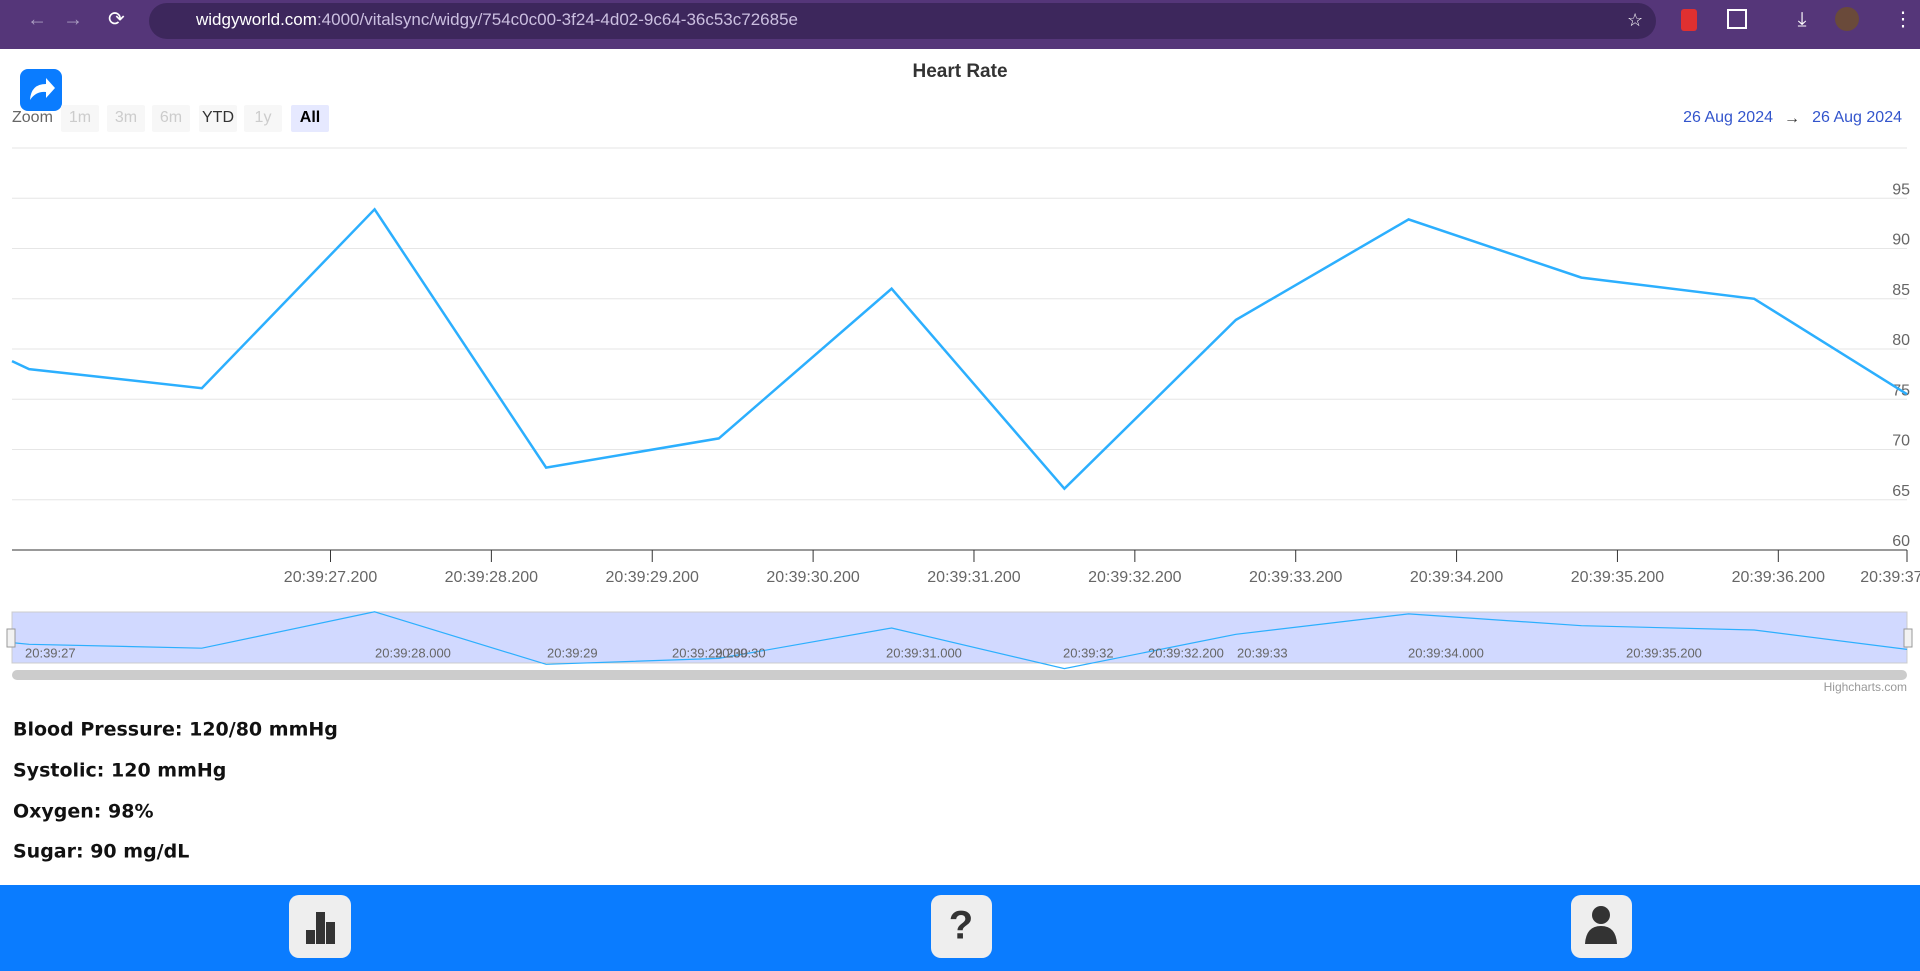  Describe the element at coordinates (175, 730) in the screenshot. I see `vital-reading: Blood Pressure: 120/80 mmHg` at that location.